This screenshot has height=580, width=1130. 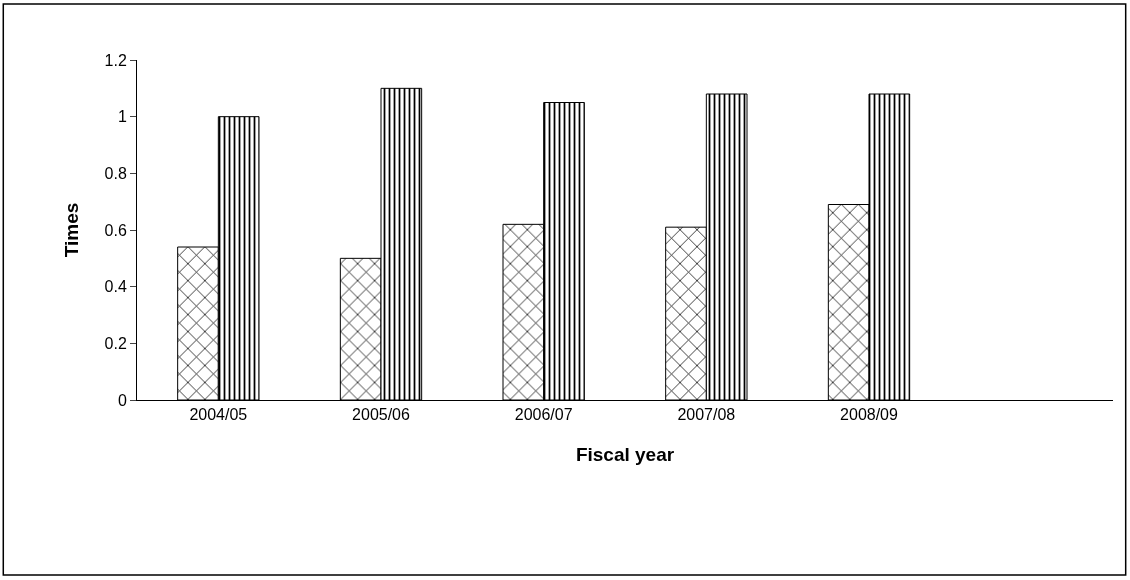 I want to click on x-tick-label: 2008/09, so click(x=869, y=415).